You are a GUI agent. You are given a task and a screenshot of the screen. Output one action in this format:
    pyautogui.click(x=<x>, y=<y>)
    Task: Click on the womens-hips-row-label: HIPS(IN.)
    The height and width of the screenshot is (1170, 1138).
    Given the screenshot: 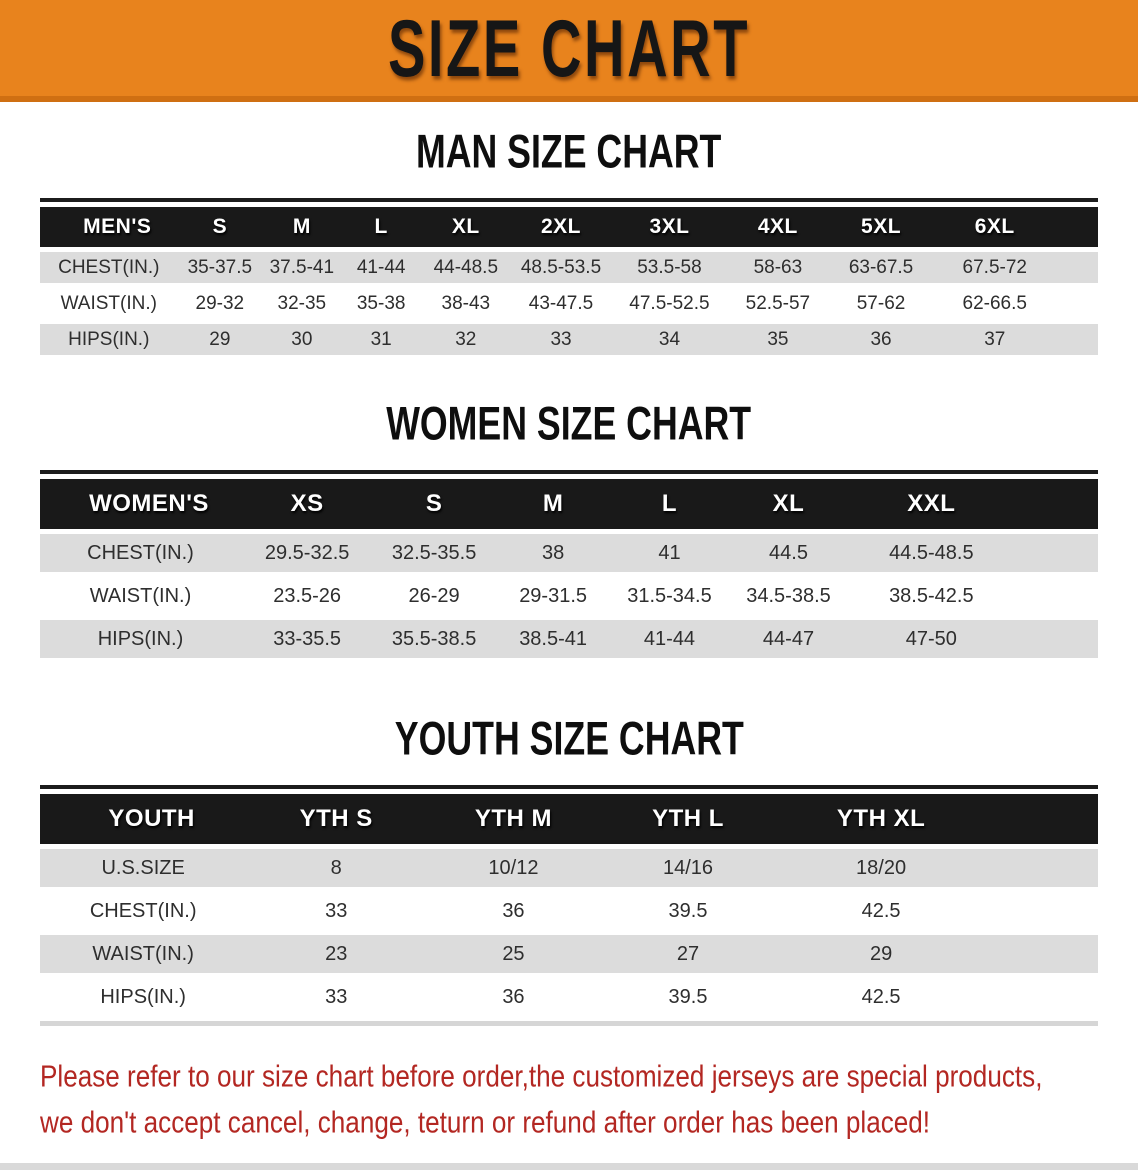 What is the action you would take?
    pyautogui.click(x=141, y=639)
    